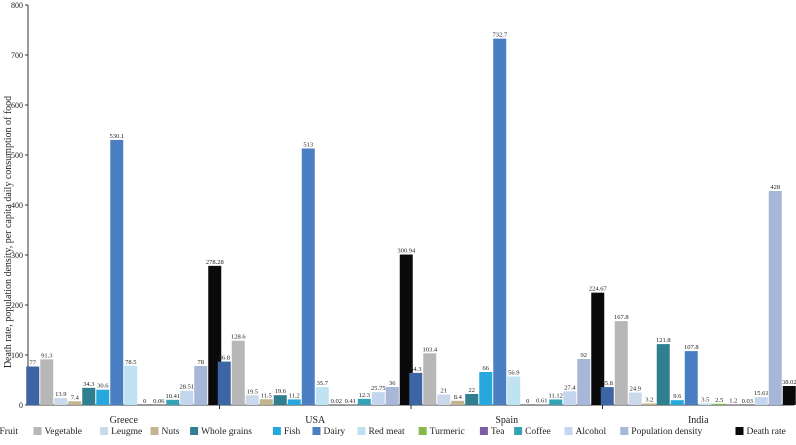 The height and width of the screenshot is (445, 796). What do you see at coordinates (88, 384) in the screenshot?
I see `data-label: 34.3` at bounding box center [88, 384].